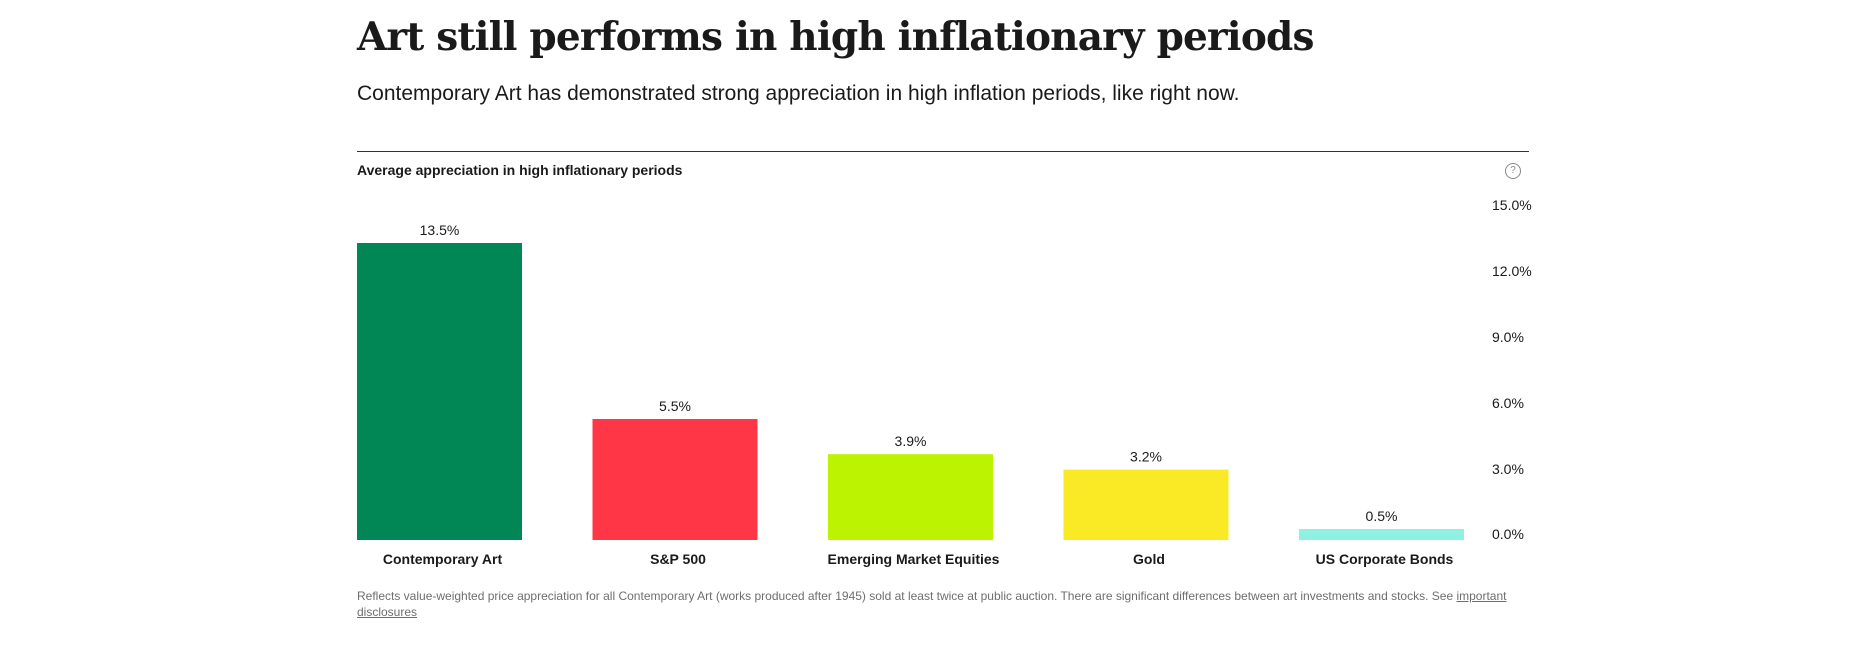 The image size is (1869, 645). I want to click on category-label: Gold, so click(1149, 559).